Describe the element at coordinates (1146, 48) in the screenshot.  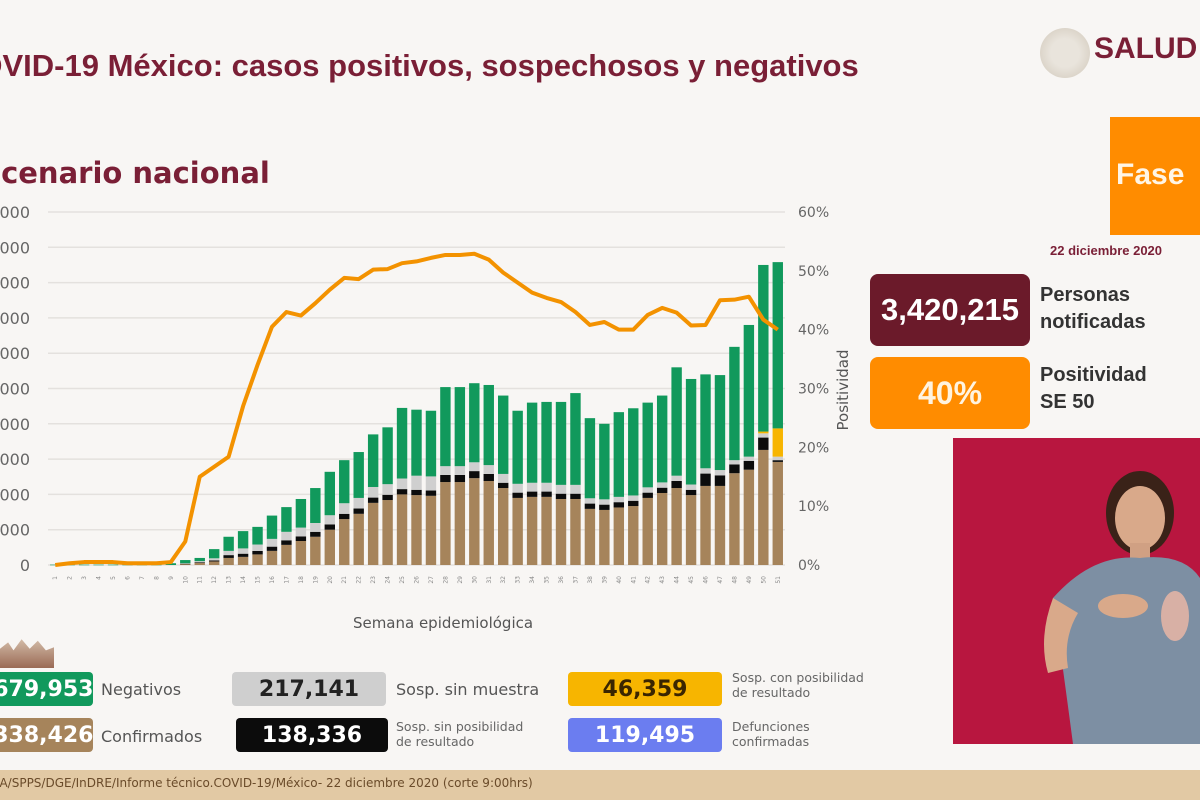
I see `logo-text: SALUD` at that location.